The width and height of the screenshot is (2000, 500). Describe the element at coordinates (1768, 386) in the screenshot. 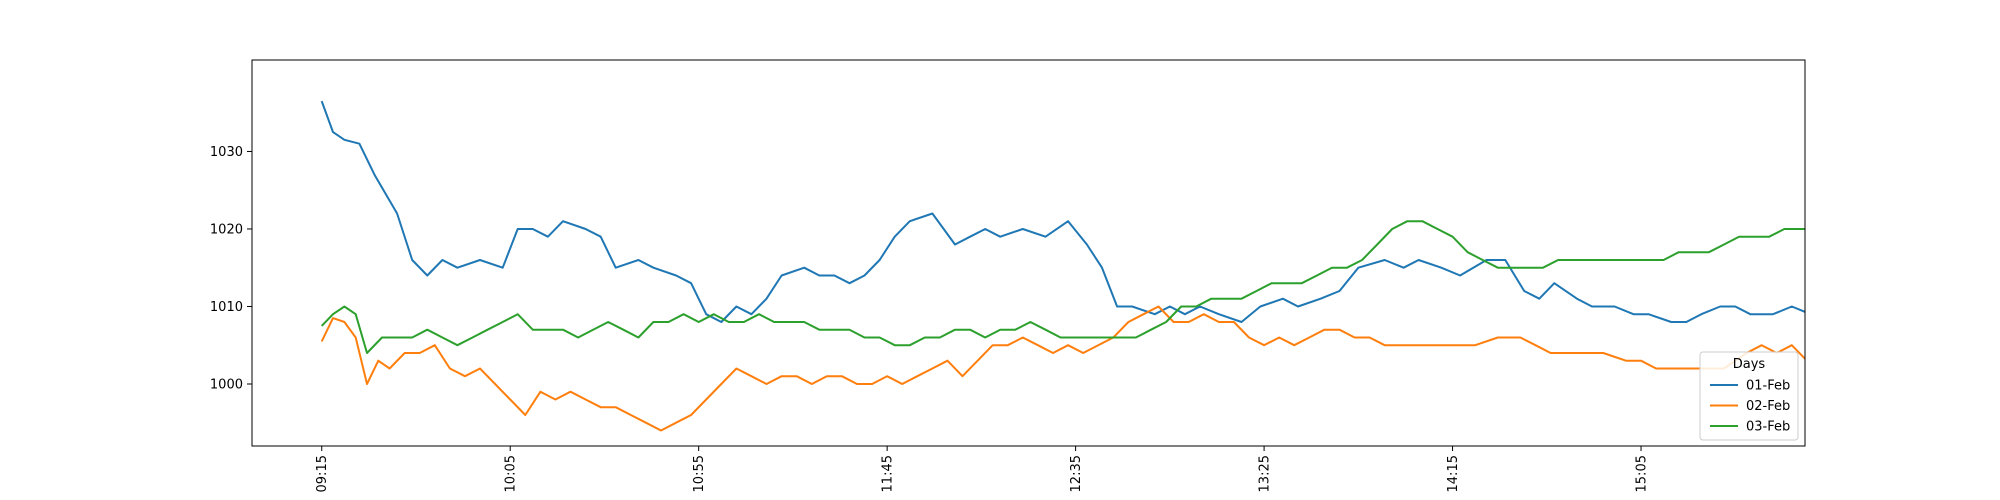

I see `legend-label: 01-Feb` at that location.